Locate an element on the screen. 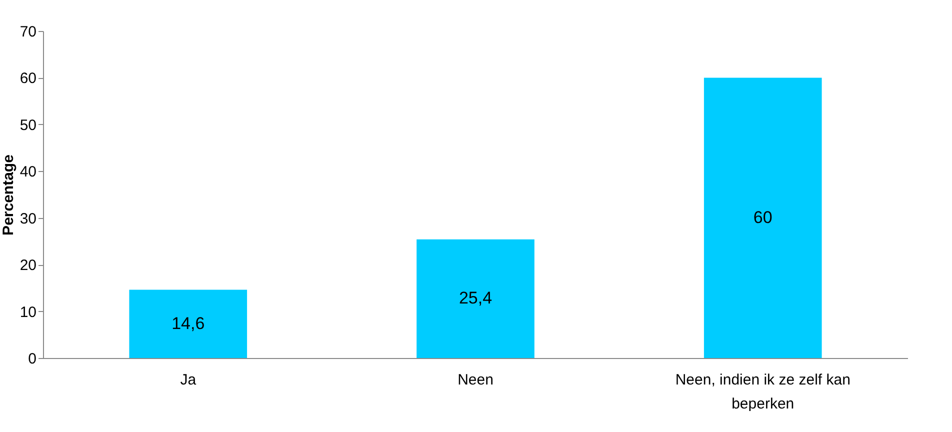 This screenshot has height=432, width=952. y-tick-label: 60 is located at coordinates (28, 79).